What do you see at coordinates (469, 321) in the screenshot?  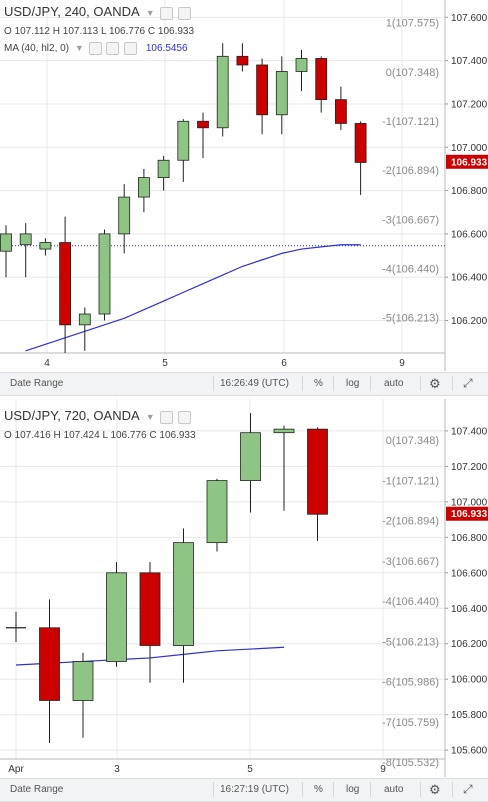 I see `y-tick-label: 106.200` at bounding box center [469, 321].